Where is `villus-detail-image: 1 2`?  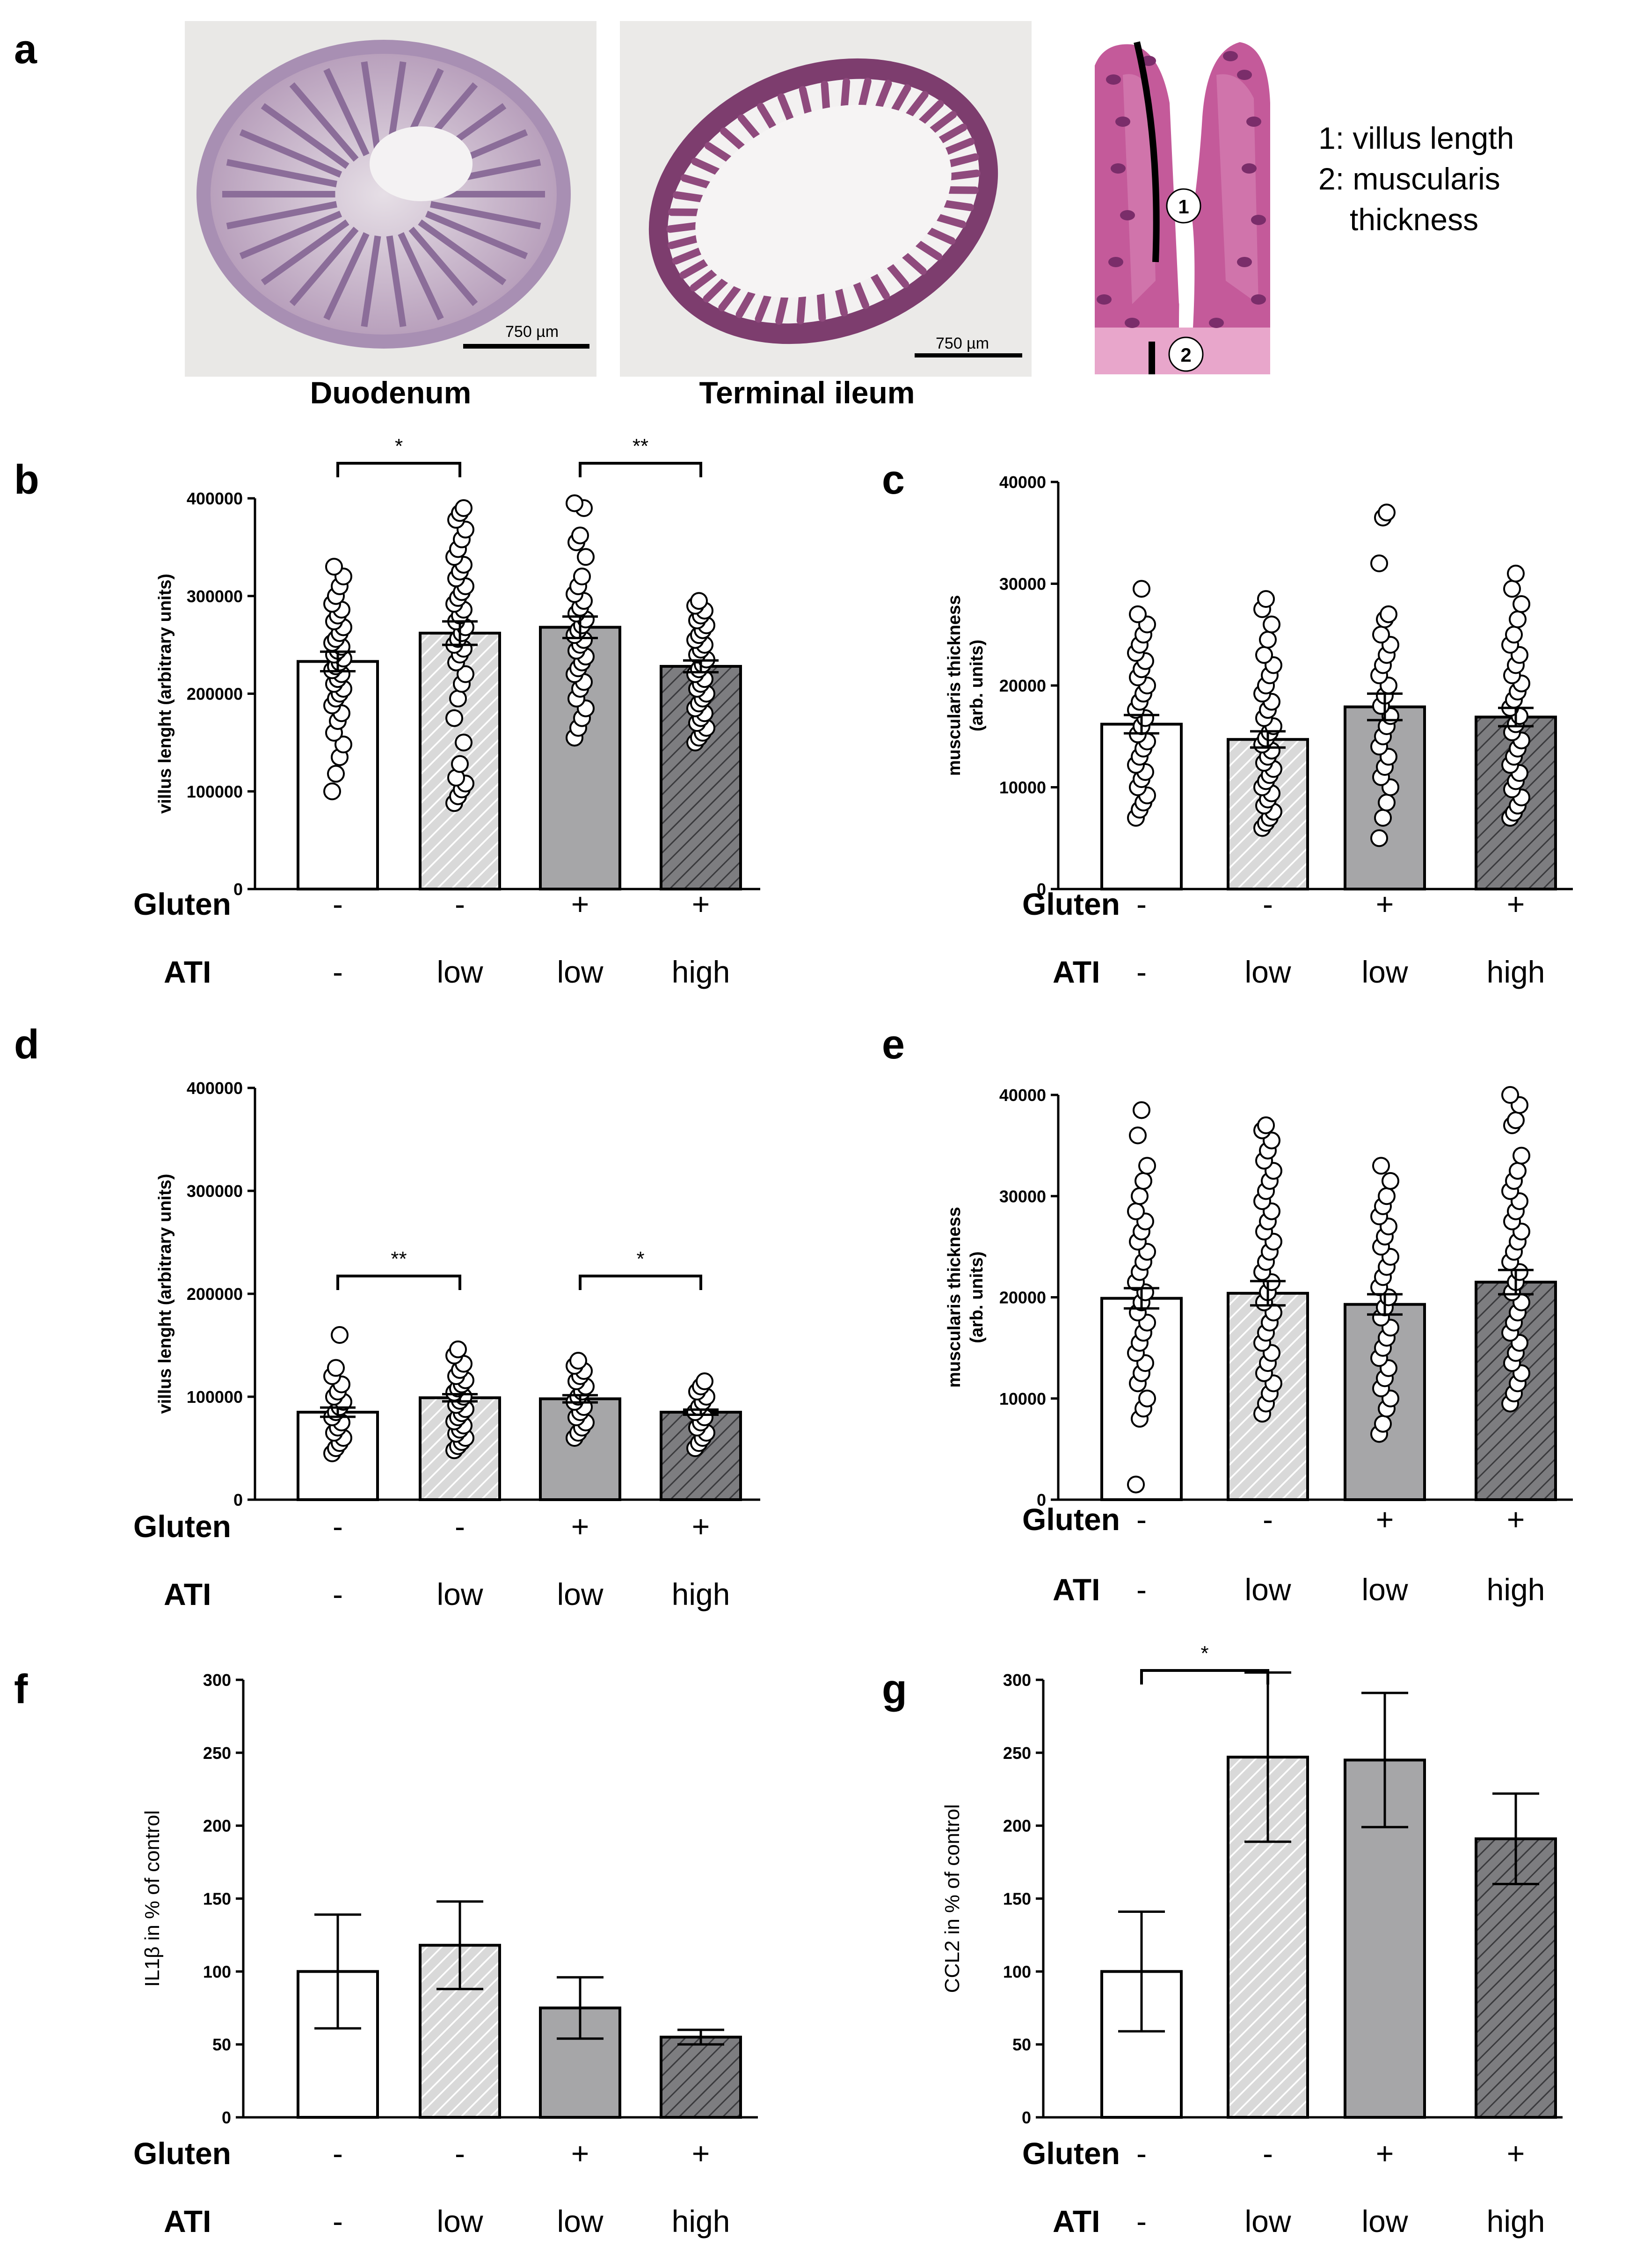 villus-detail-image: 1 2 is located at coordinates (1181, 205).